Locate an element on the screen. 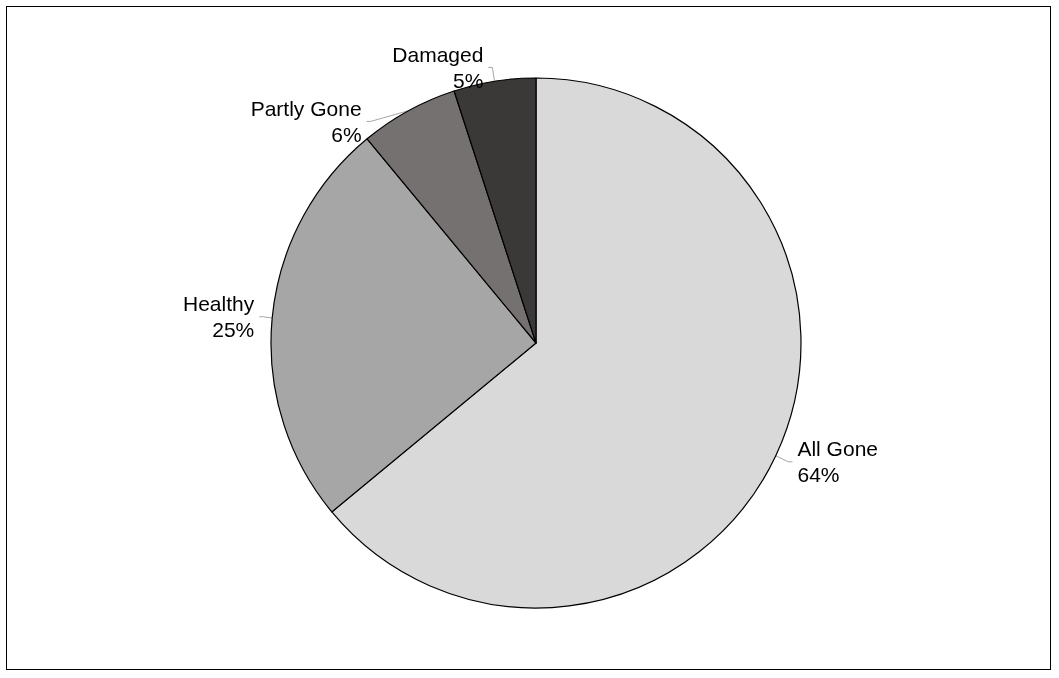 This screenshot has height=678, width=1059. slice-label: Damaged is located at coordinates (438, 54).